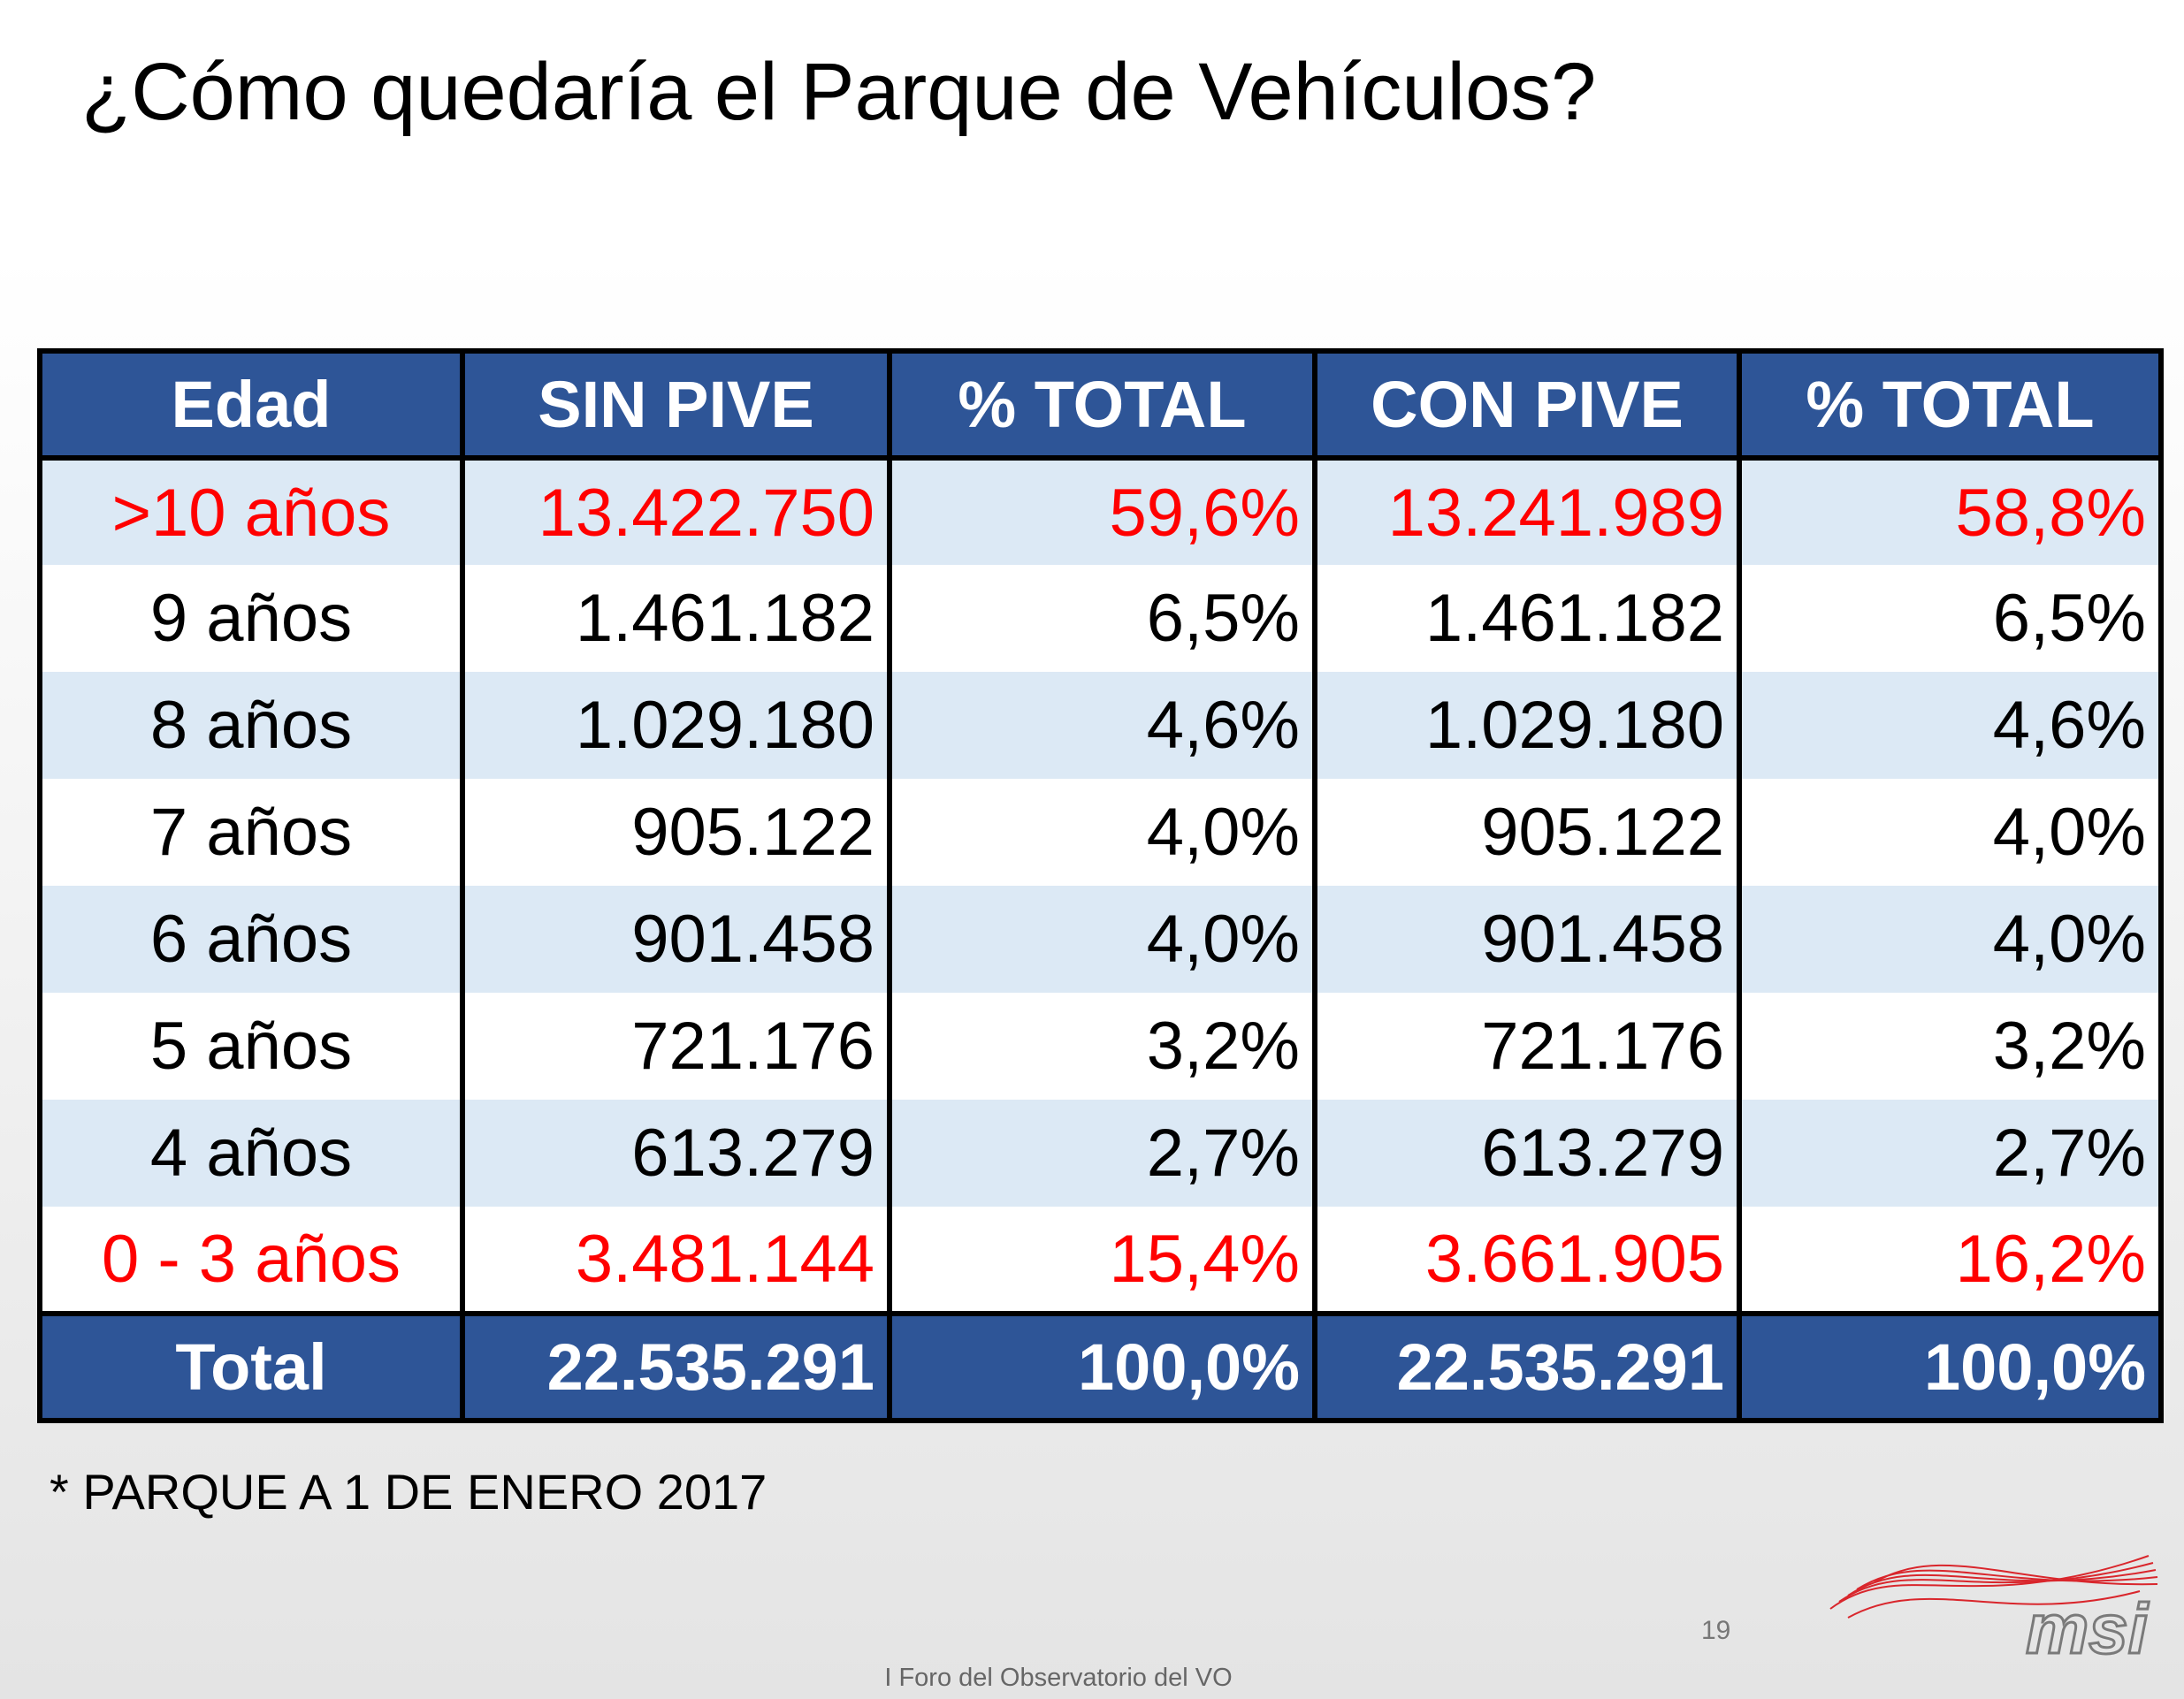 This screenshot has width=2184, height=1699. Describe the element at coordinates (408, 1492) in the screenshot. I see `footnote: * PARQUE A 1 DE ENERO 2017` at that location.